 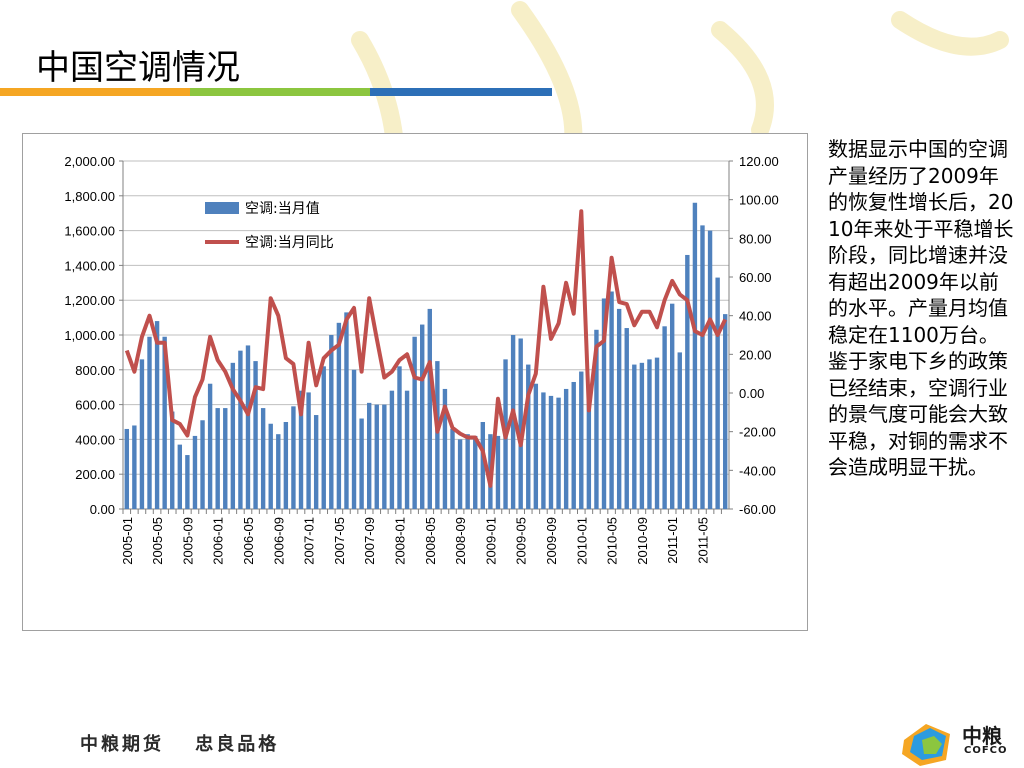 What do you see at coordinates (237, 744) in the screenshot?
I see `footer-motto: 忠良品格` at bounding box center [237, 744].